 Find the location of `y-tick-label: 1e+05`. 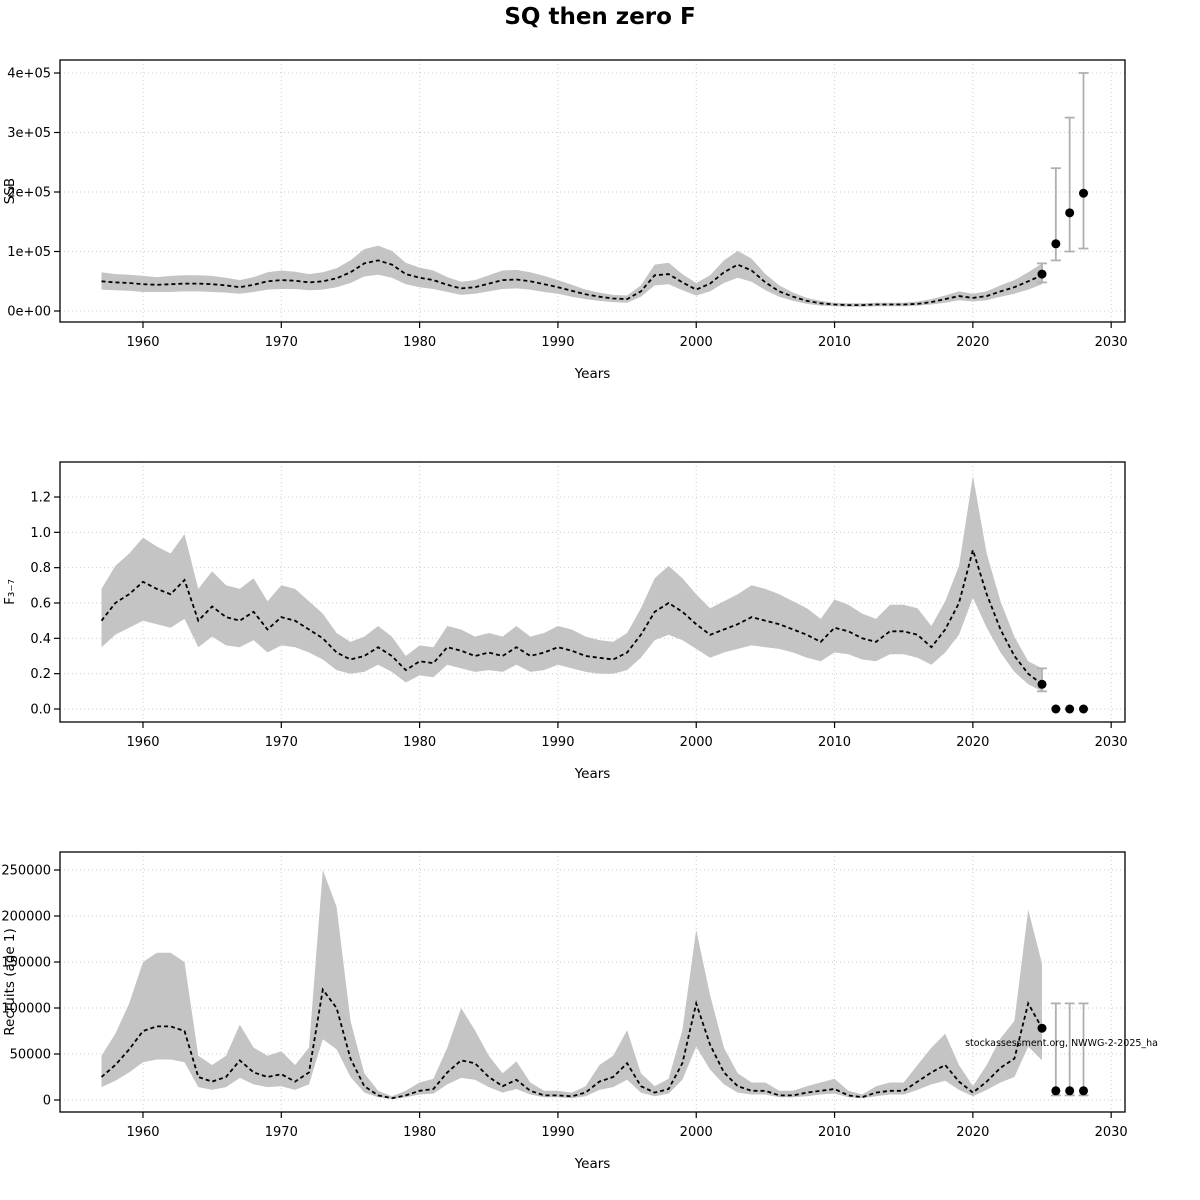

y-tick-label: 1e+05 is located at coordinates (29, 252).